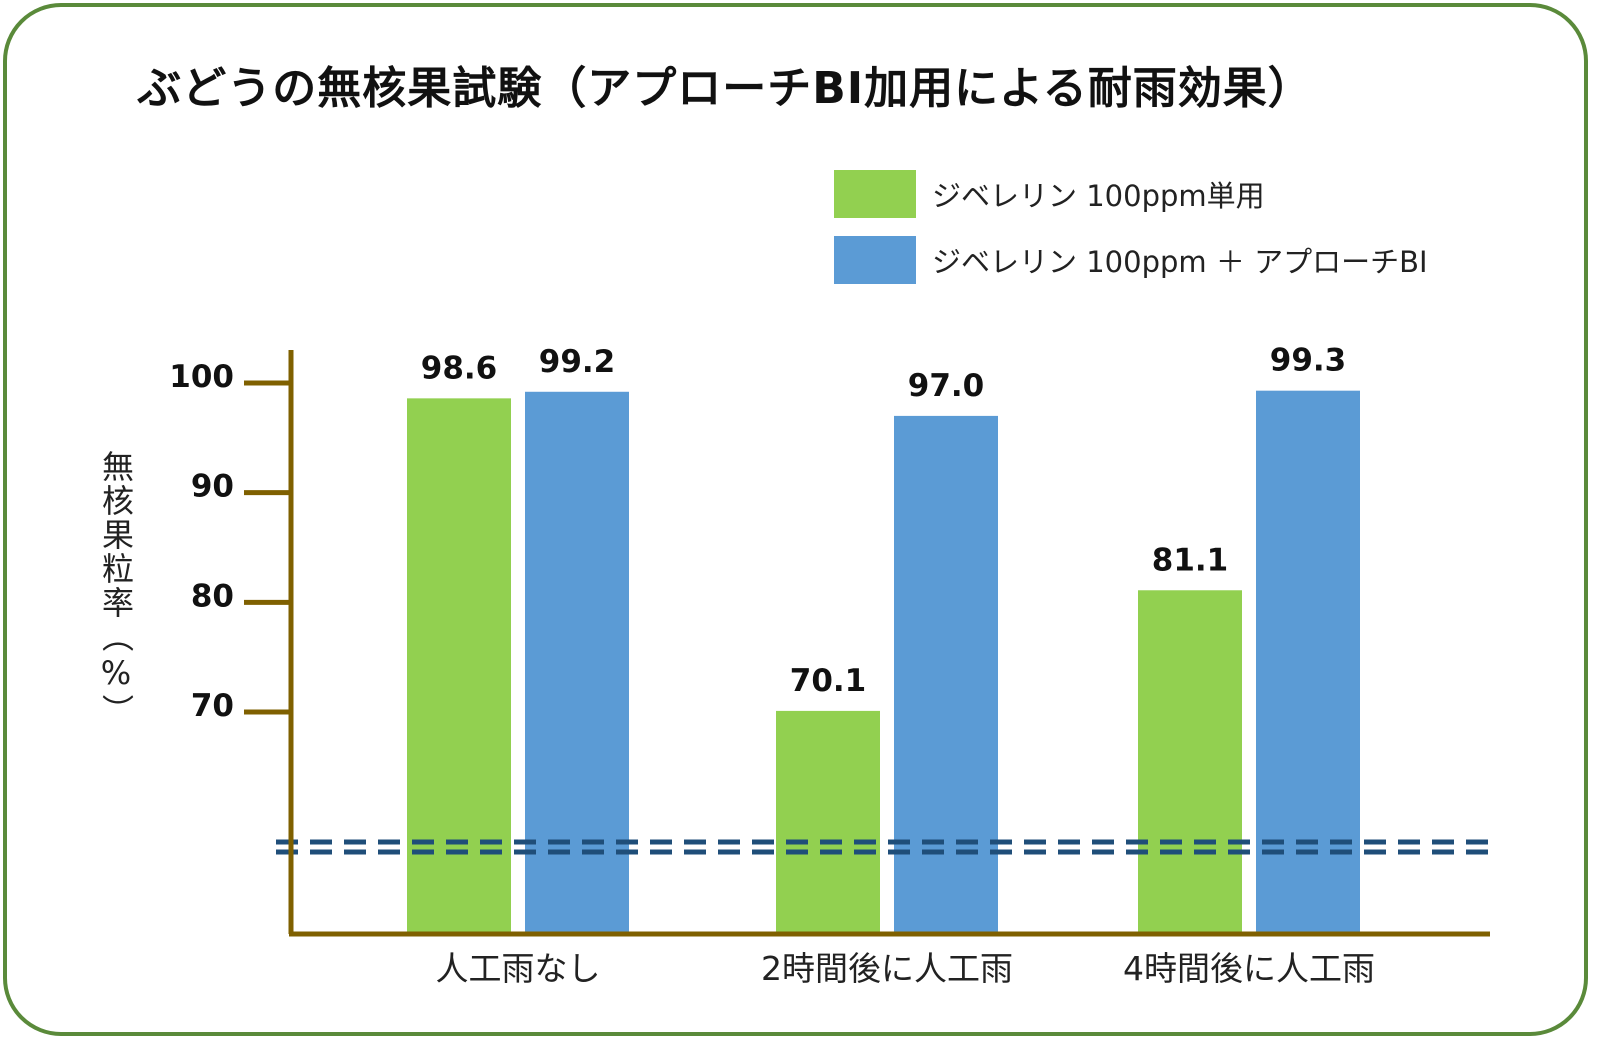  What do you see at coordinates (116, 589) in the screenshot?
I see `y-axis-label: 無核果粒率（%）` at bounding box center [116, 589].